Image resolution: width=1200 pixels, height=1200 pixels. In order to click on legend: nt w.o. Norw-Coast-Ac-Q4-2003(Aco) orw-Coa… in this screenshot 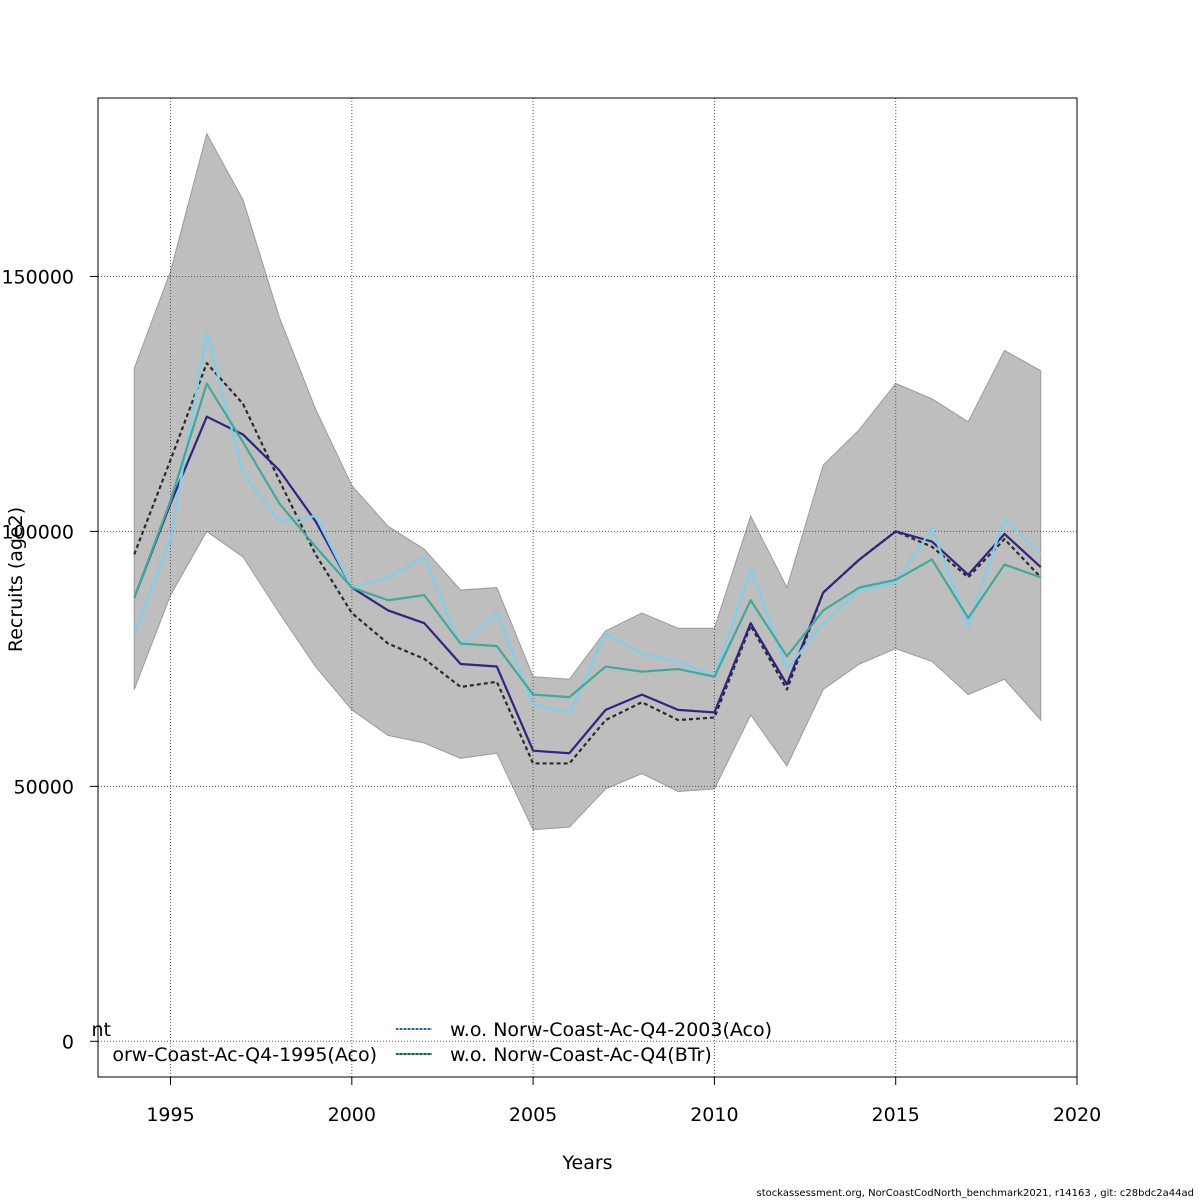, I will do `click(432, 1042)`.